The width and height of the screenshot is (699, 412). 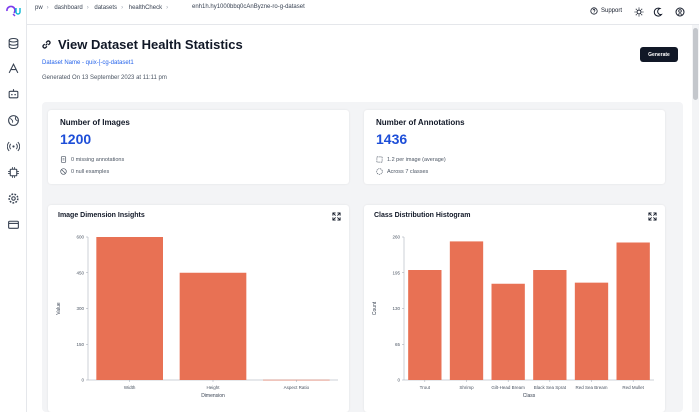 What do you see at coordinates (80, 272) in the screenshot?
I see `y-tick-label: 450` at bounding box center [80, 272].